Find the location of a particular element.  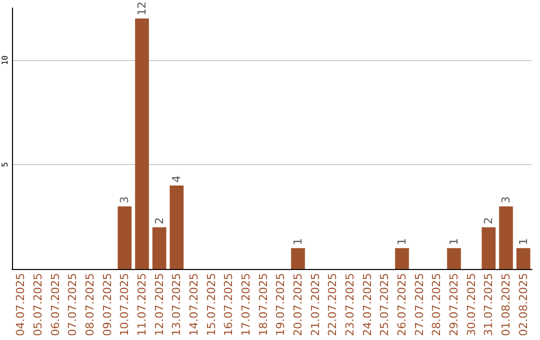

x-tick-label: 01.08.2025 is located at coordinates (506, 304).